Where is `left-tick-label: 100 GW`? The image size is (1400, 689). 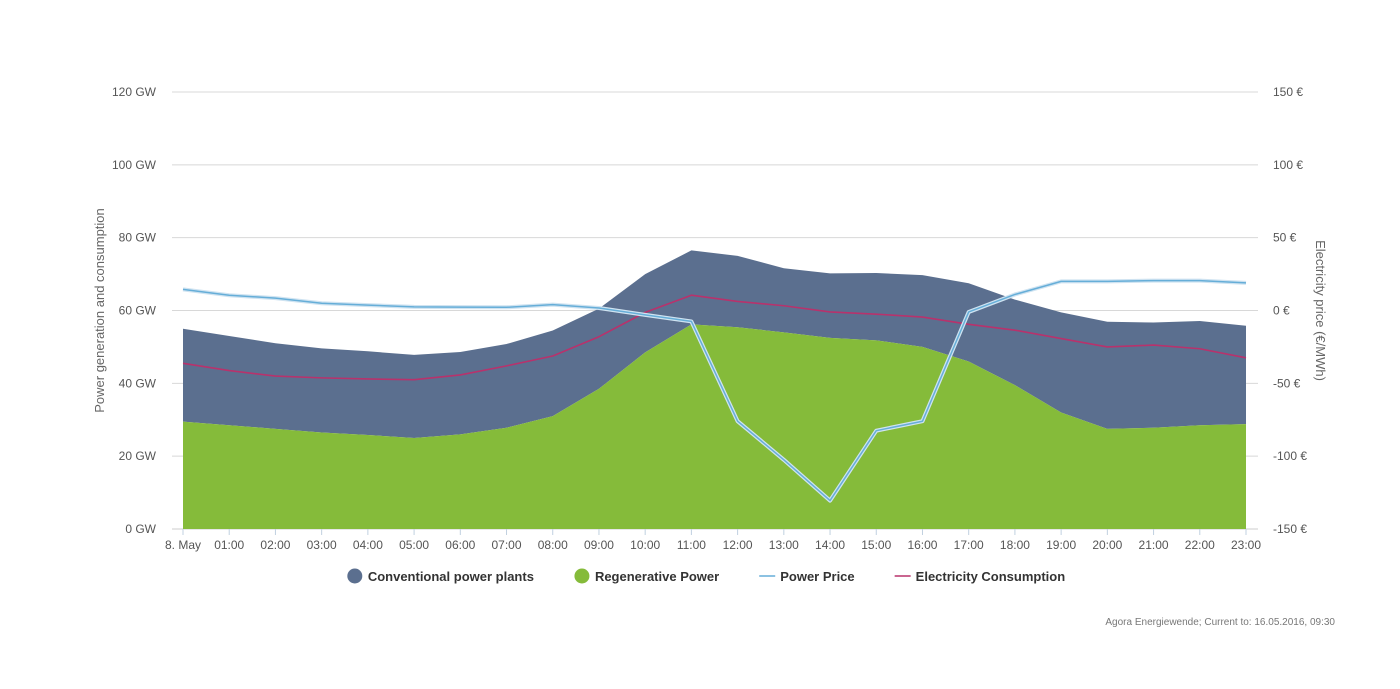 left-tick-label: 100 GW is located at coordinates (134, 165).